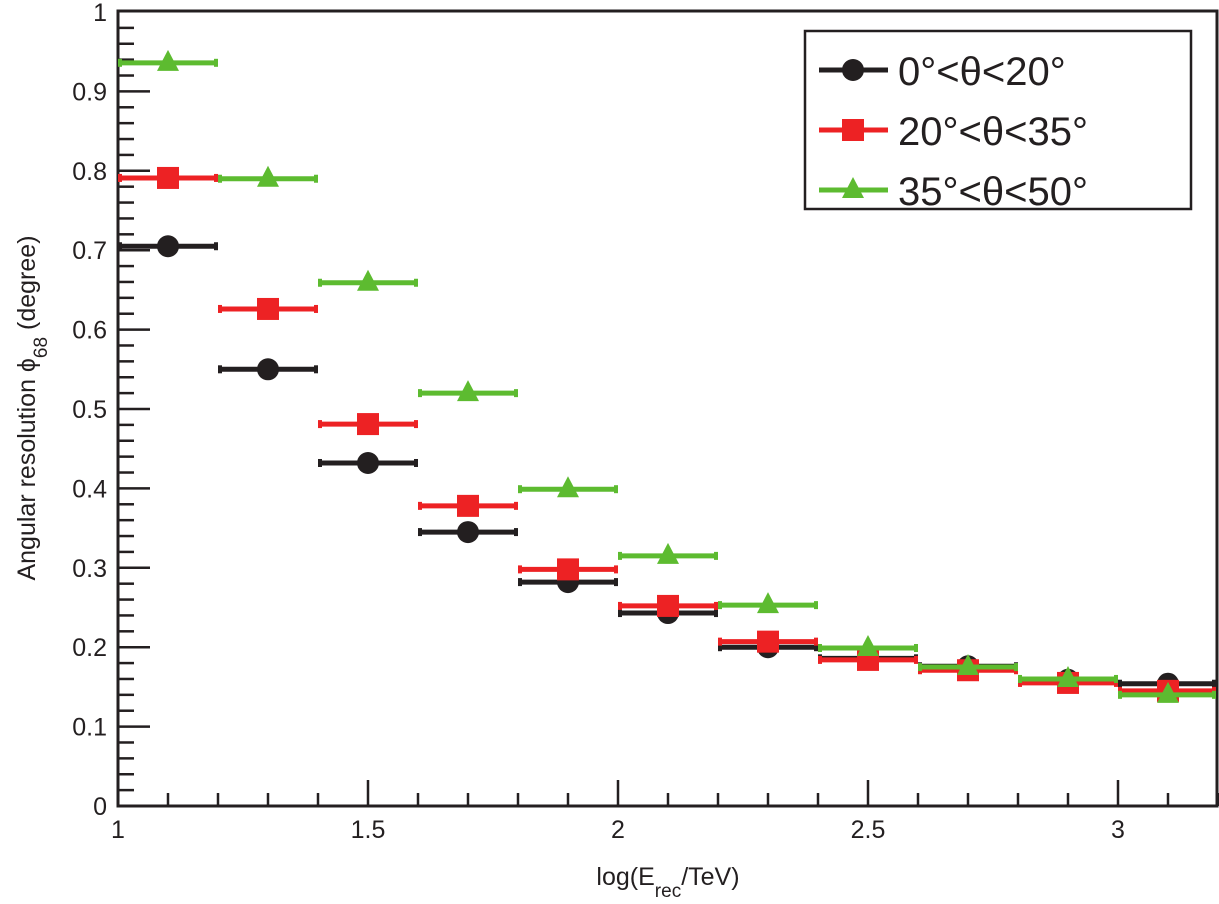 This screenshot has width=1219, height=904. I want to click on x-tick-label: 1, so click(118, 830).